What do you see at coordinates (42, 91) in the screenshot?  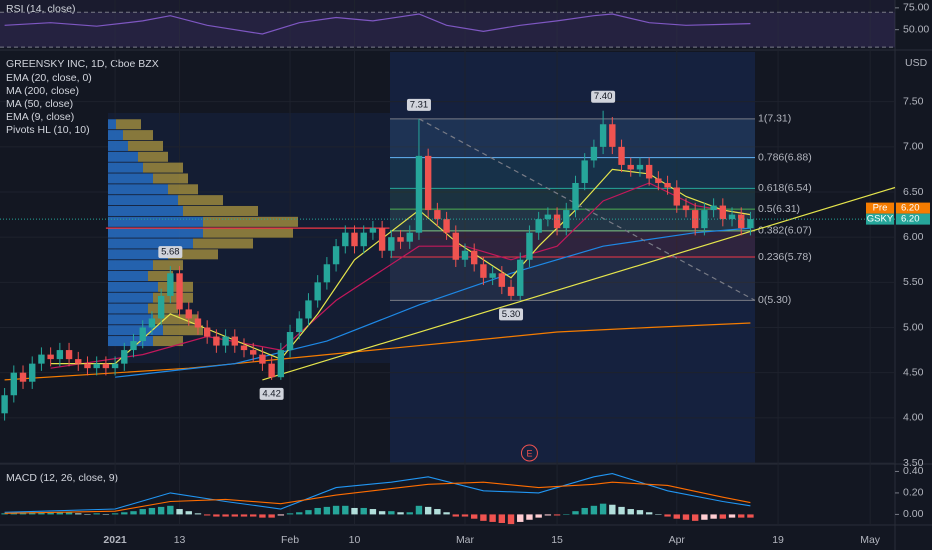 I see `legend-entry: MA (200, close)` at bounding box center [42, 91].